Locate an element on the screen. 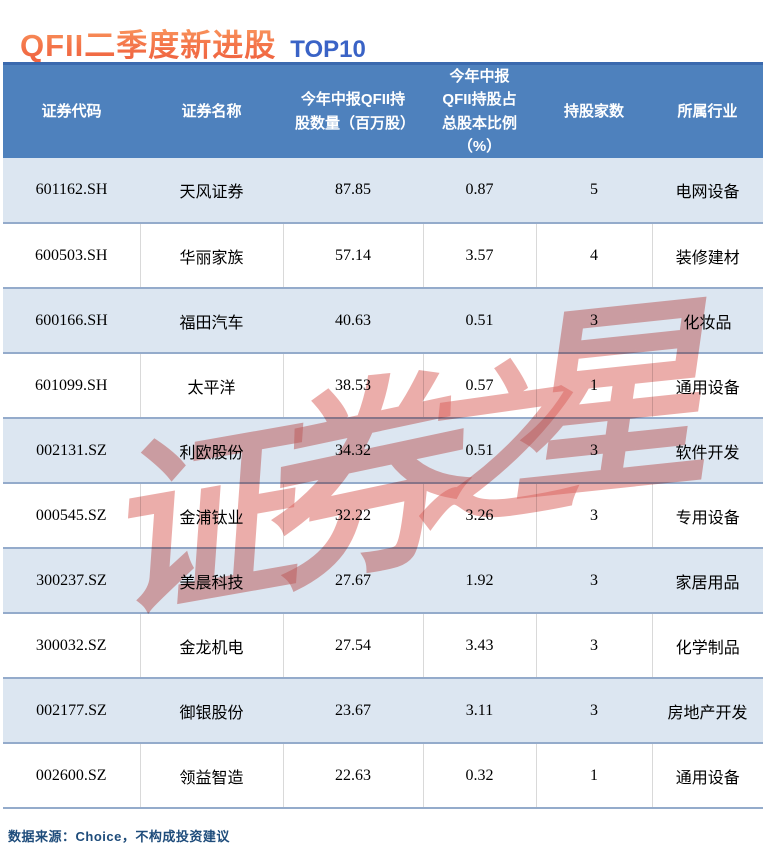 Image resolution: width=766 pixels, height=849 pixels. table-cell: 601099.SH is located at coordinates (71, 385).